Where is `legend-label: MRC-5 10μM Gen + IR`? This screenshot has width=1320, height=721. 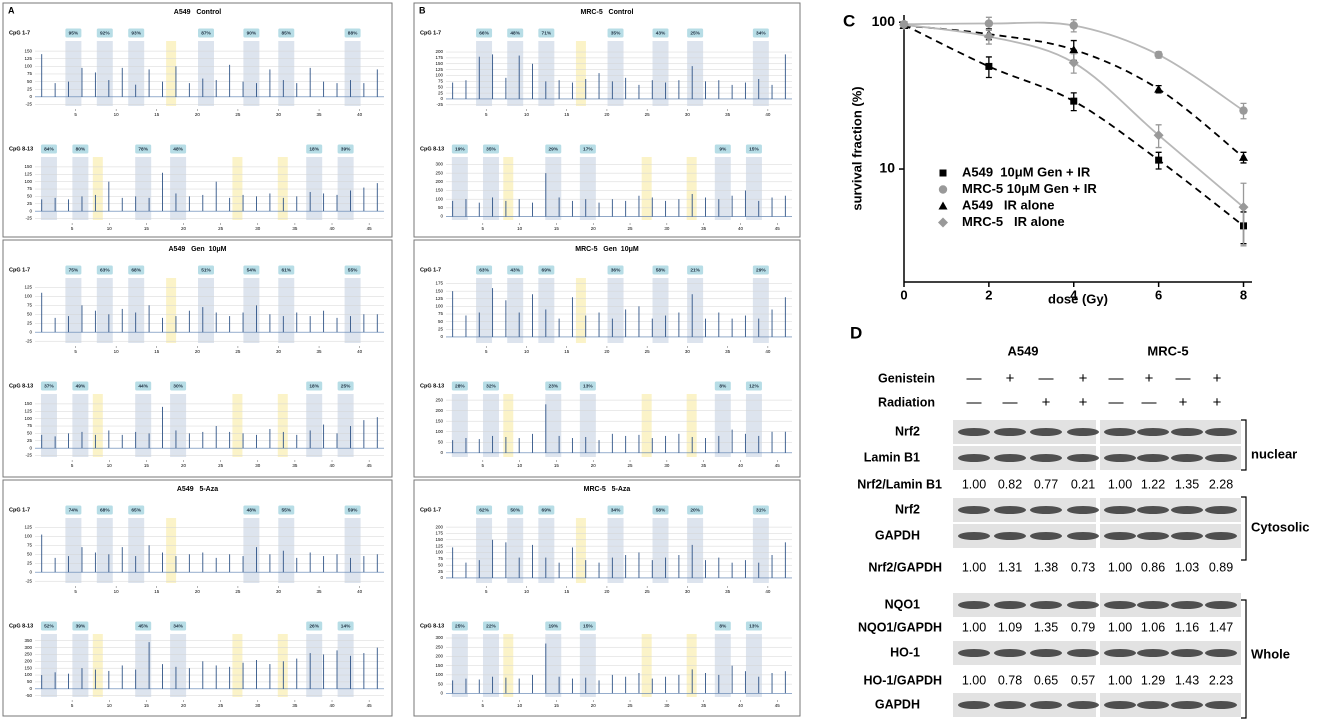
legend-label: MRC-5 10μM Gen + IR is located at coordinates (1029, 188).